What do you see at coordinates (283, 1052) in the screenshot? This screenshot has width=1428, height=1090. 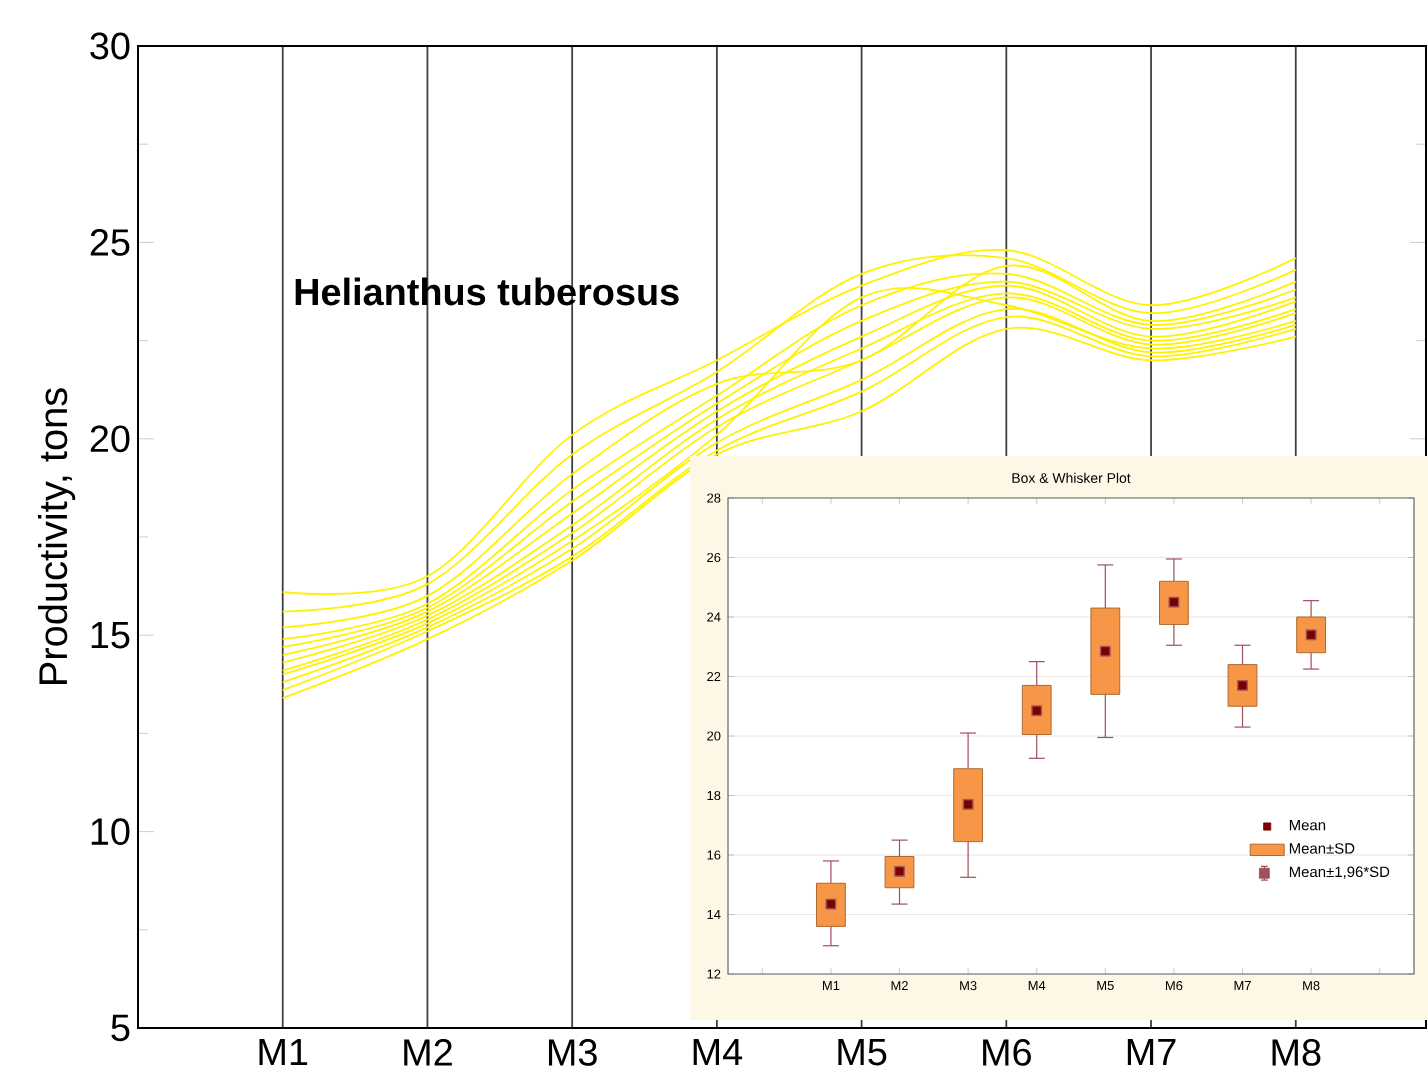 I see `x-tick-label: M1` at bounding box center [283, 1052].